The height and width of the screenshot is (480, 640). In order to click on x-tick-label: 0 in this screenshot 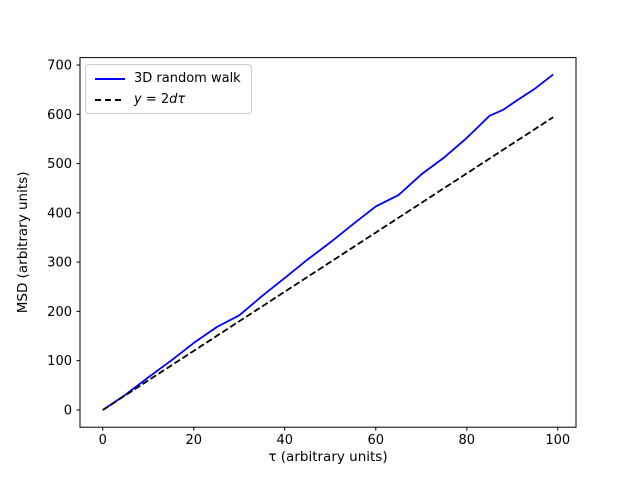, I will do `click(103, 440)`.